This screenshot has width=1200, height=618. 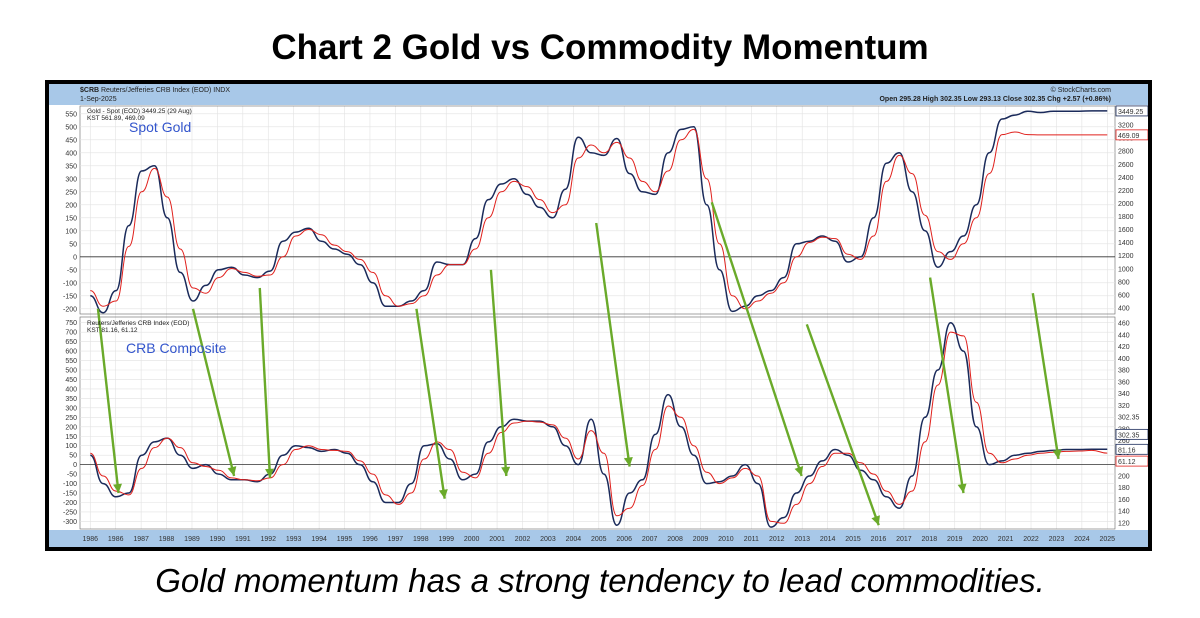 What do you see at coordinates (71, 352) in the screenshot?
I see `y-tick-label: 600` at bounding box center [71, 352].